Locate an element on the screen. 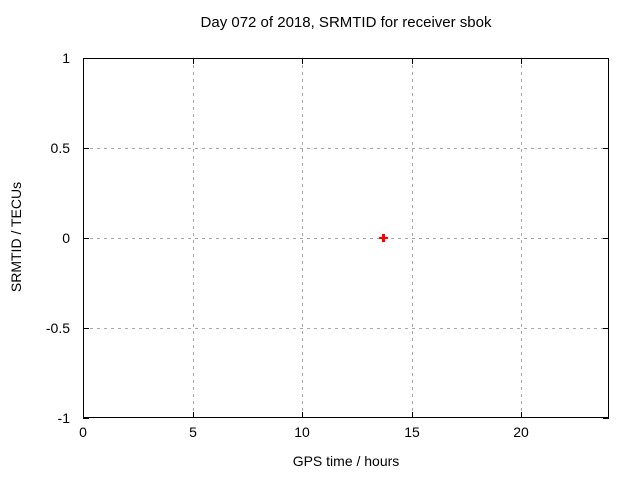  x-tick-label: 20 is located at coordinates (521, 432).